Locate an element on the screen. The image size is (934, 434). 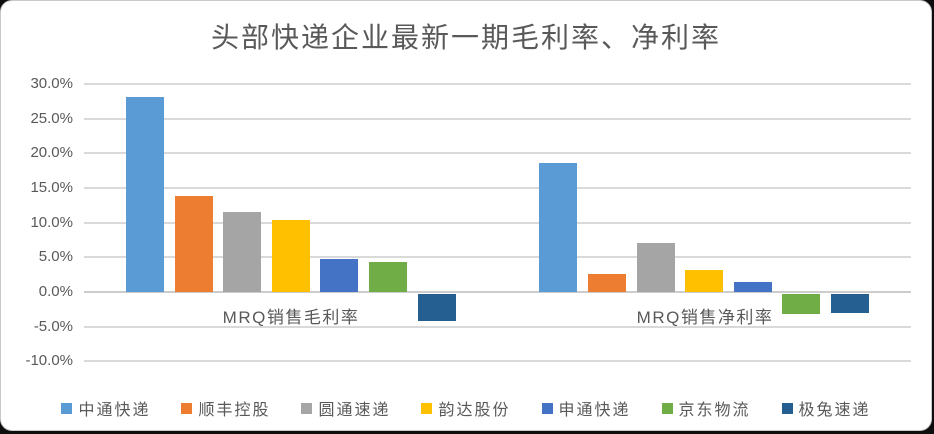
y-axis-tick-label: -10.0% is located at coordinates (49, 361).